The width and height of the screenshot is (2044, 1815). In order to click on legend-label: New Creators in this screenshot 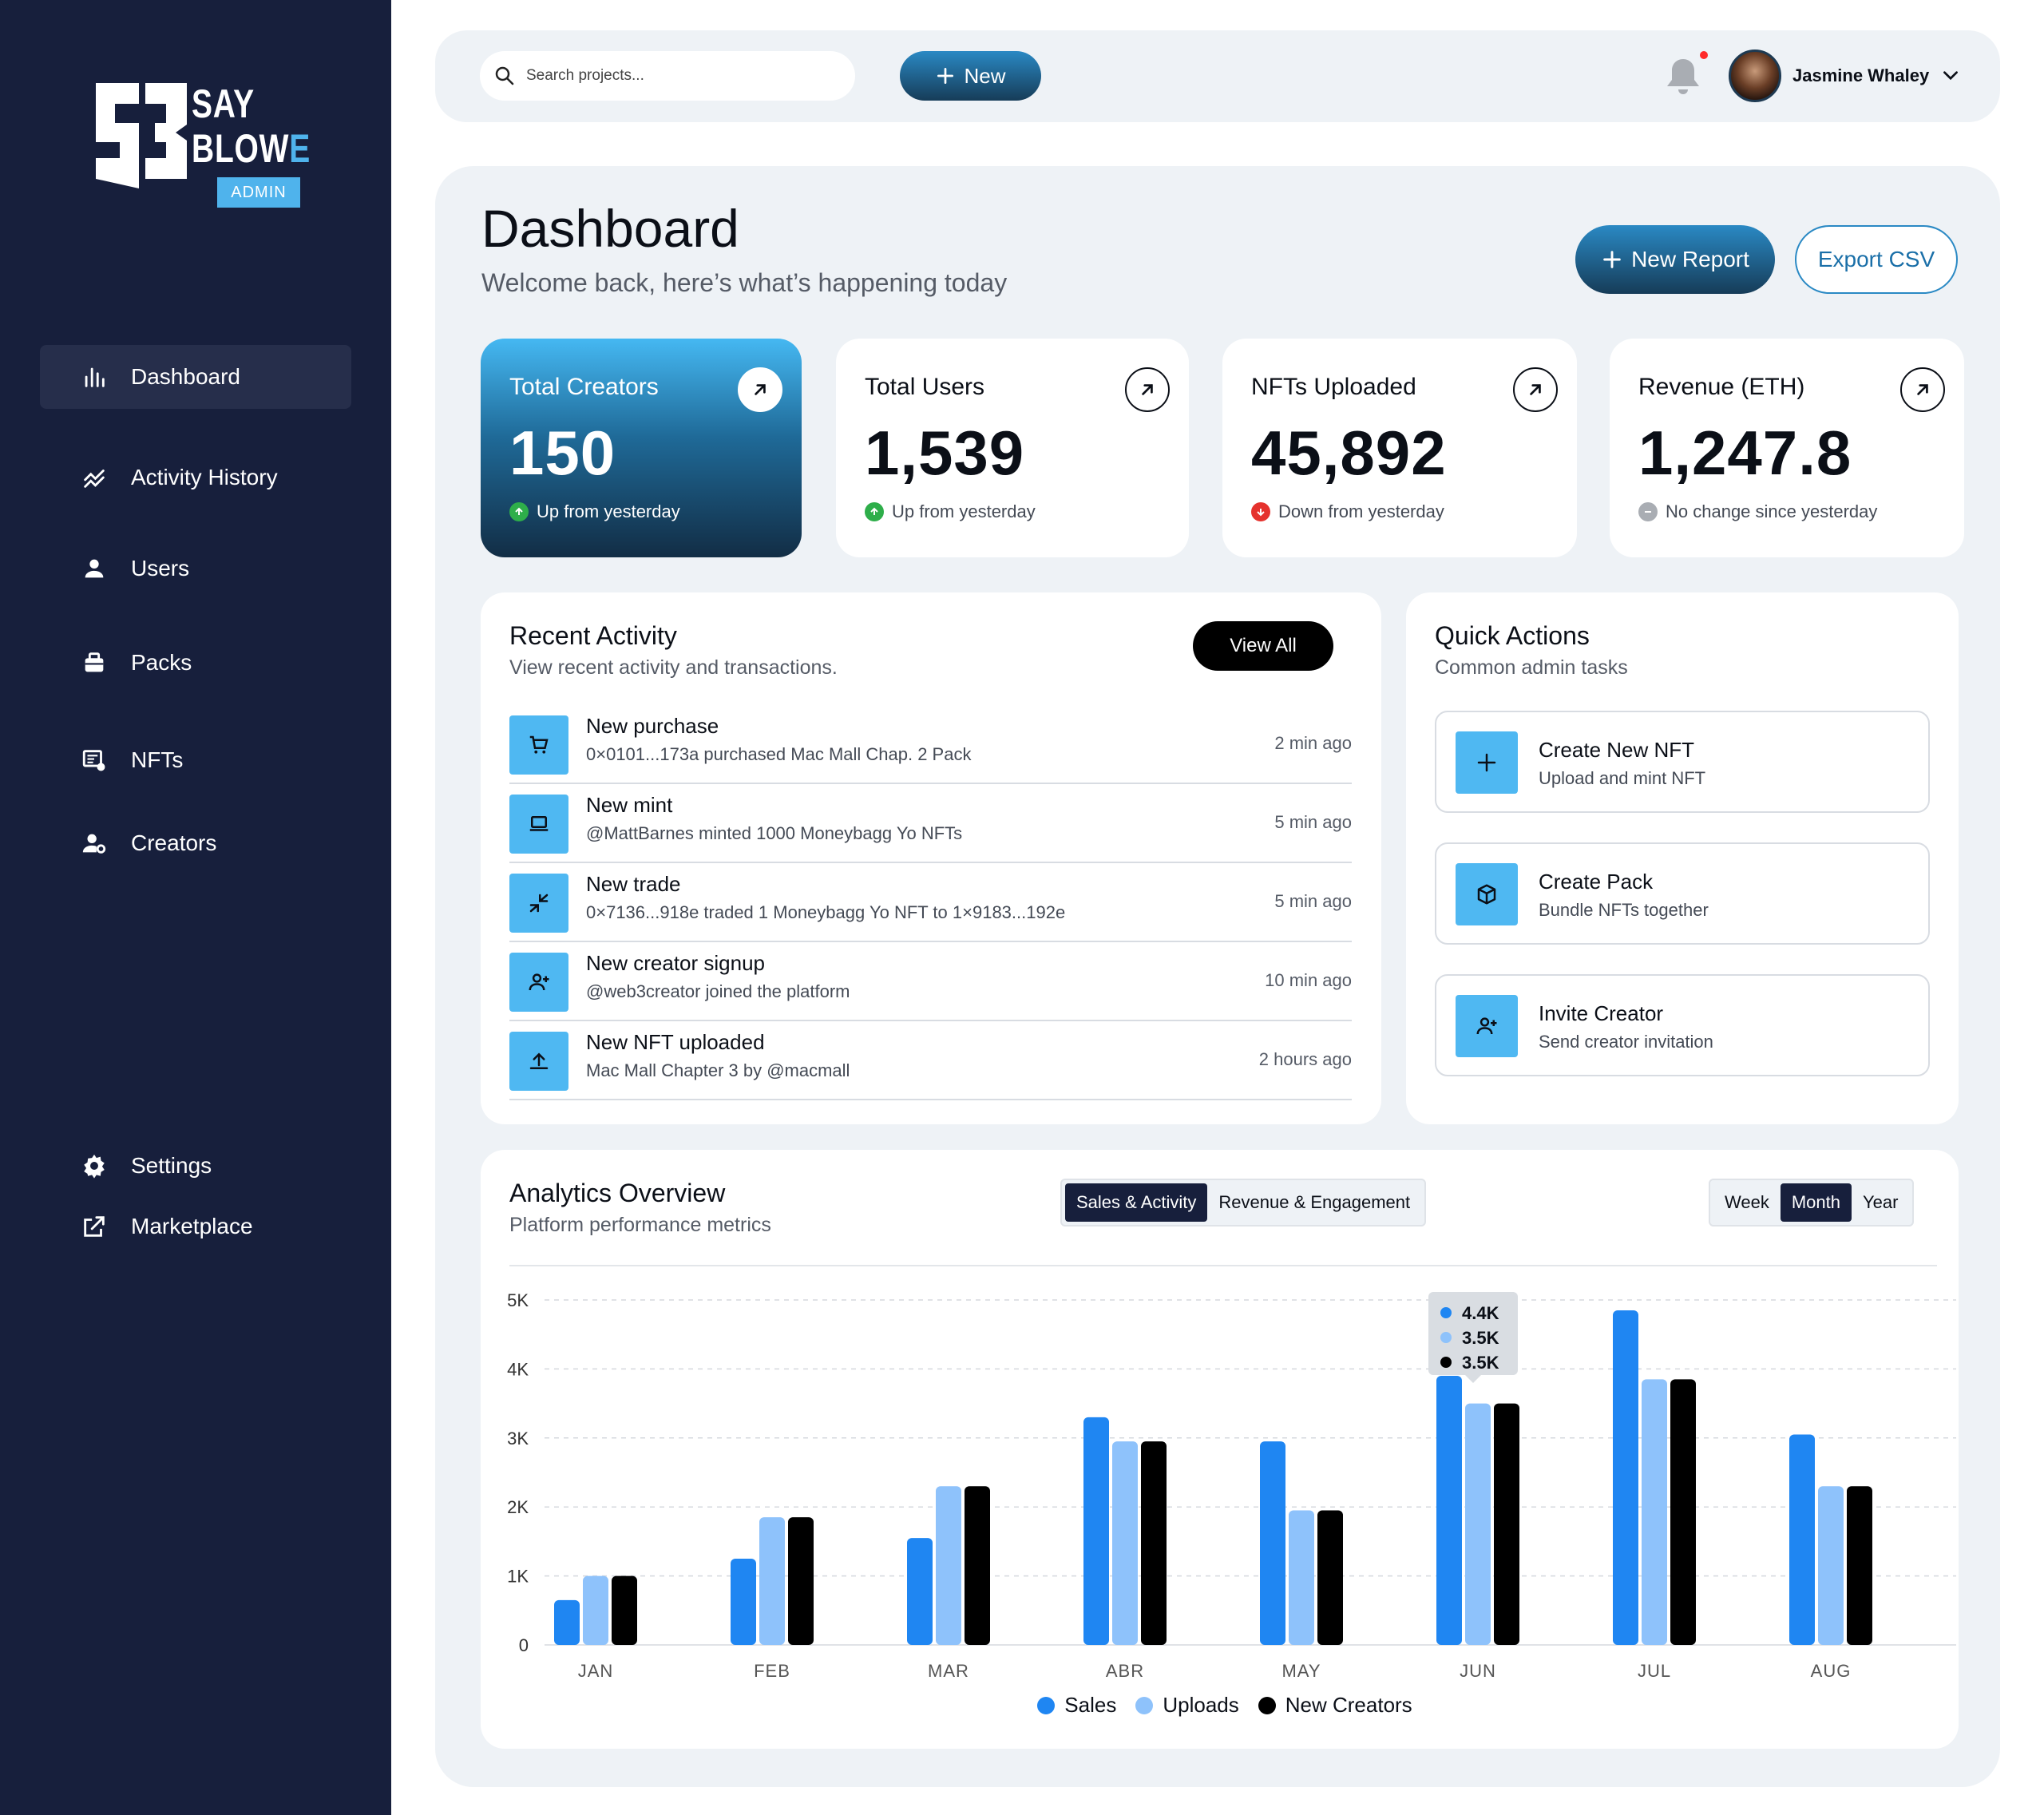, I will do `click(1348, 1705)`.